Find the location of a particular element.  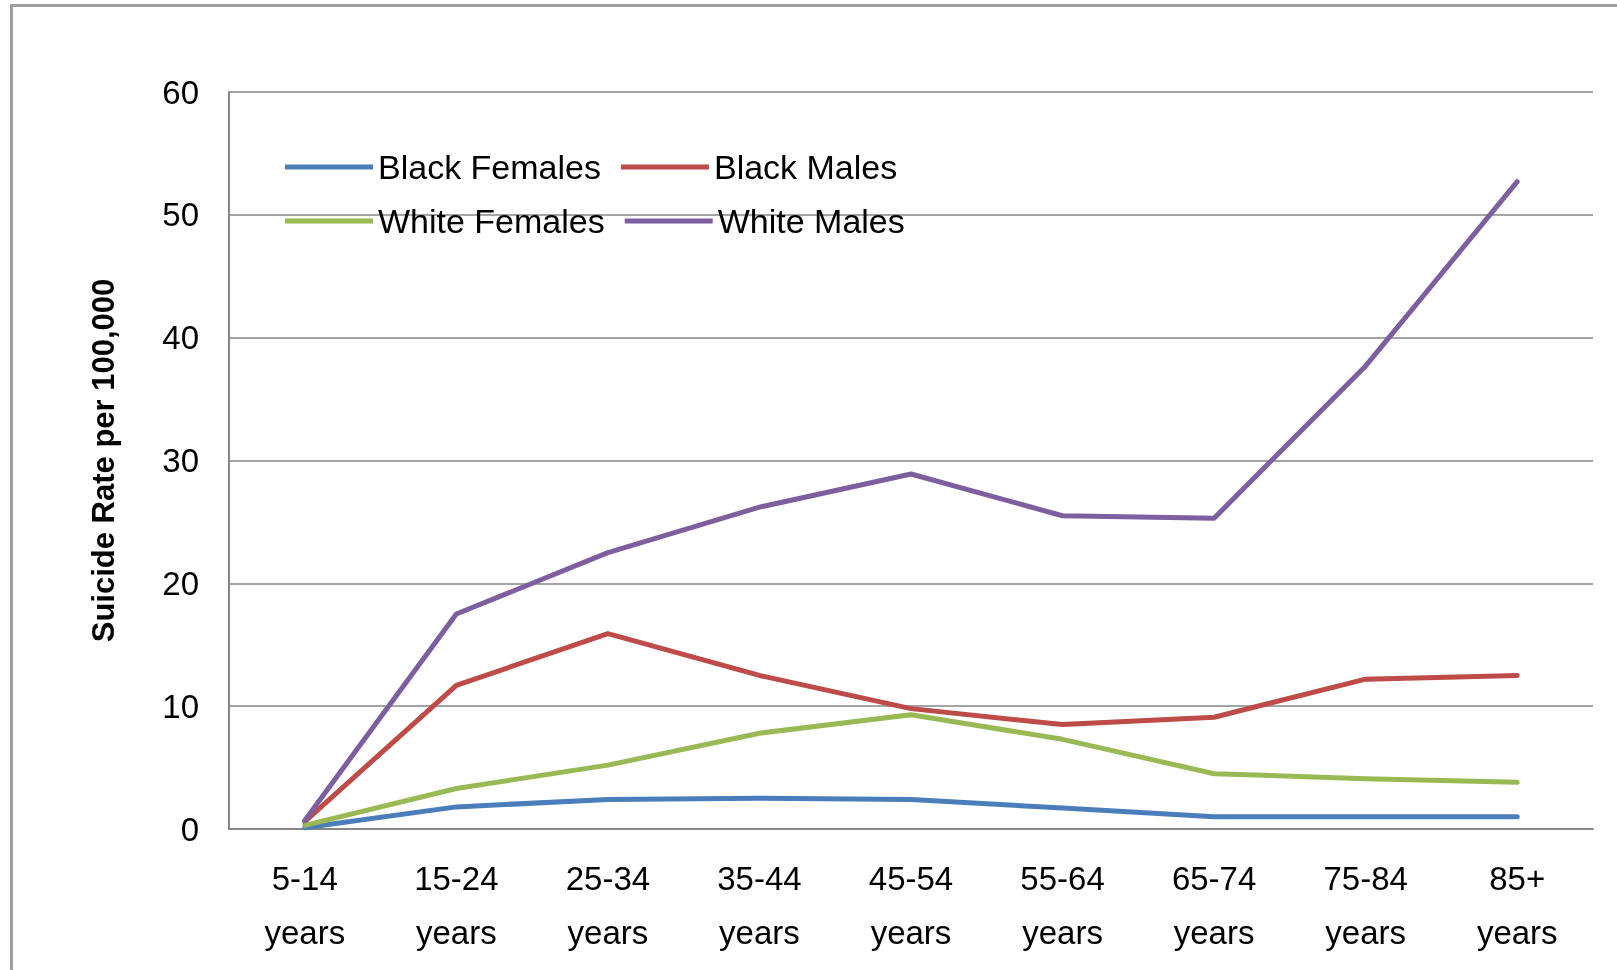

y-tick-label: 30 is located at coordinates (180, 460).